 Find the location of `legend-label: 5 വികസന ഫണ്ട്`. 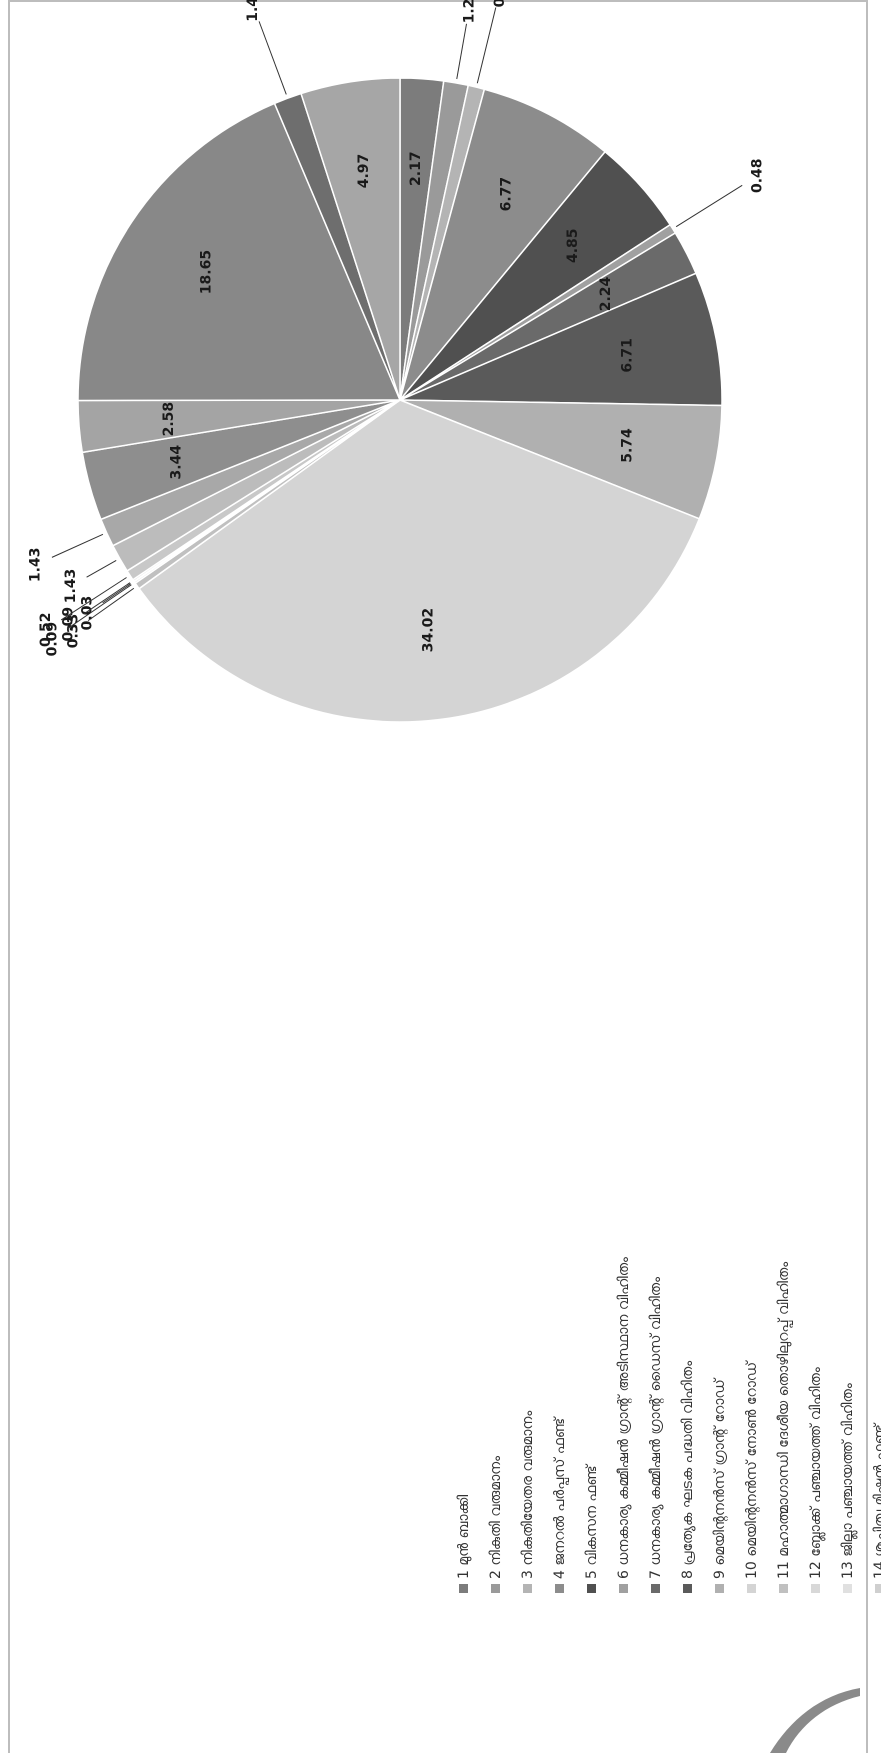

legend-label: 5 വികസന ഫണ്ട് is located at coordinates (592, 1521).